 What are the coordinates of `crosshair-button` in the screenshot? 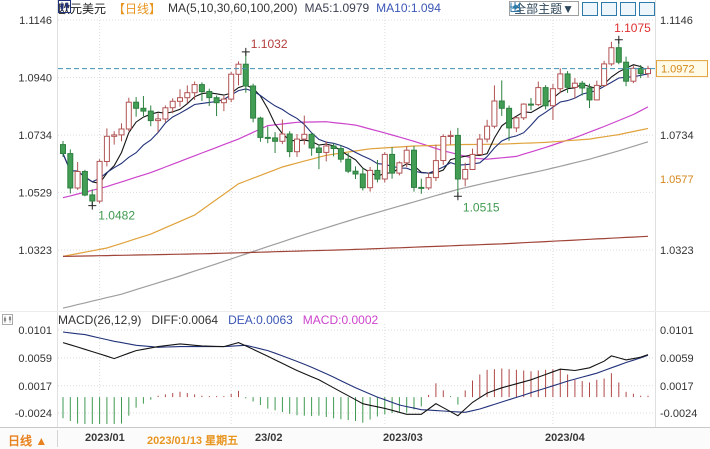 It's located at (554, 8).